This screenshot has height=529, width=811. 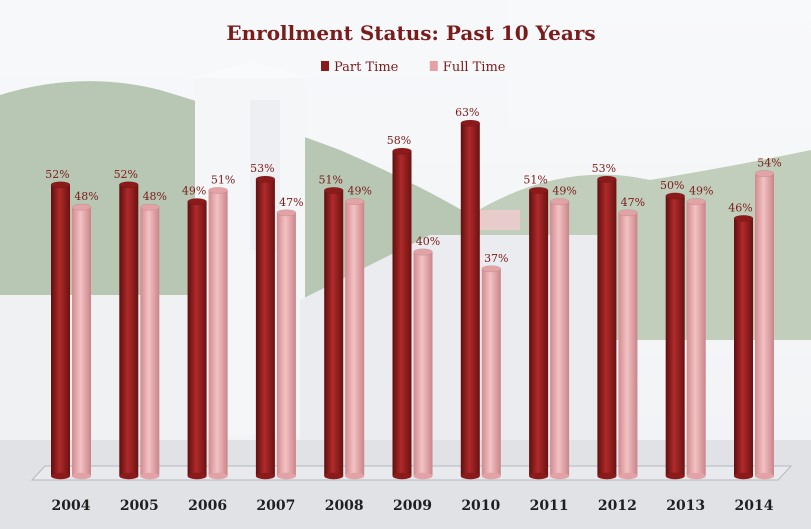 What do you see at coordinates (354, 339) in the screenshot?
I see `bar-full-time-2008` at bounding box center [354, 339].